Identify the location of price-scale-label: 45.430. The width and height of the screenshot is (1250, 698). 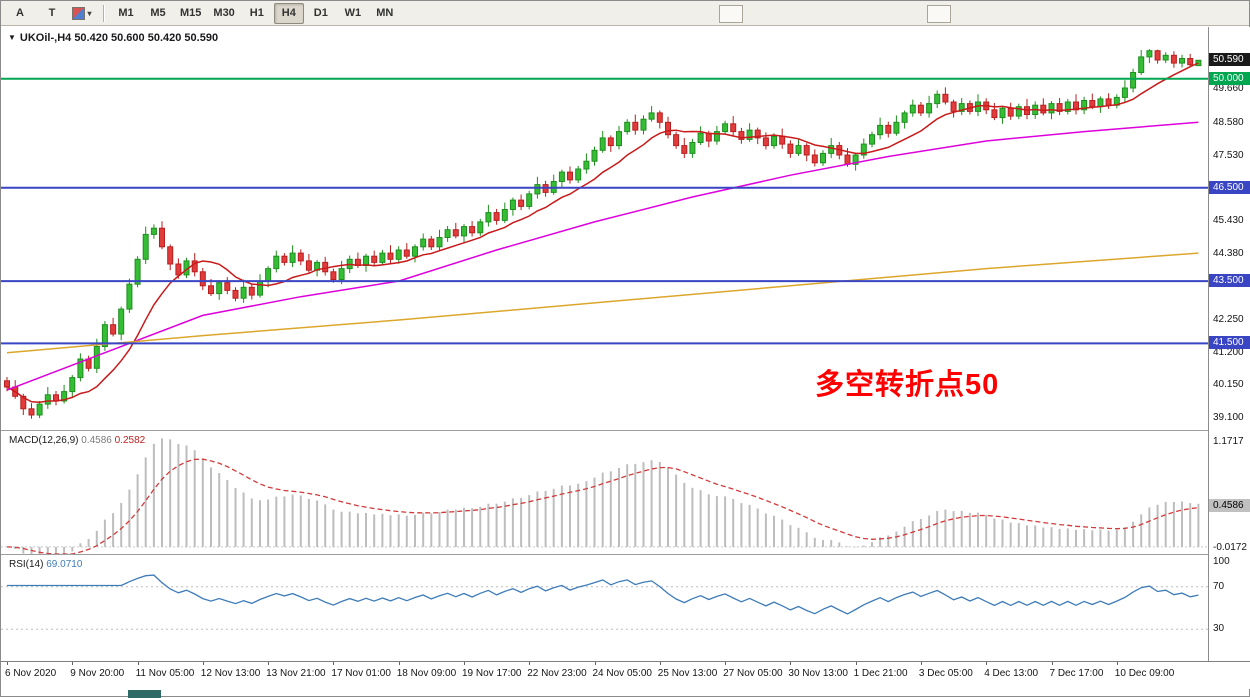
(1228, 220).